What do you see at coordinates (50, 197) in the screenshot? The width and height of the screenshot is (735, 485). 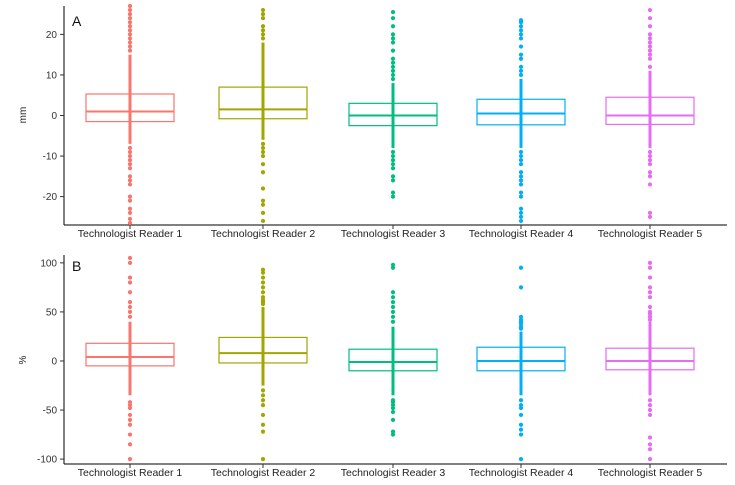 I see `y-tick-label: -20` at bounding box center [50, 197].